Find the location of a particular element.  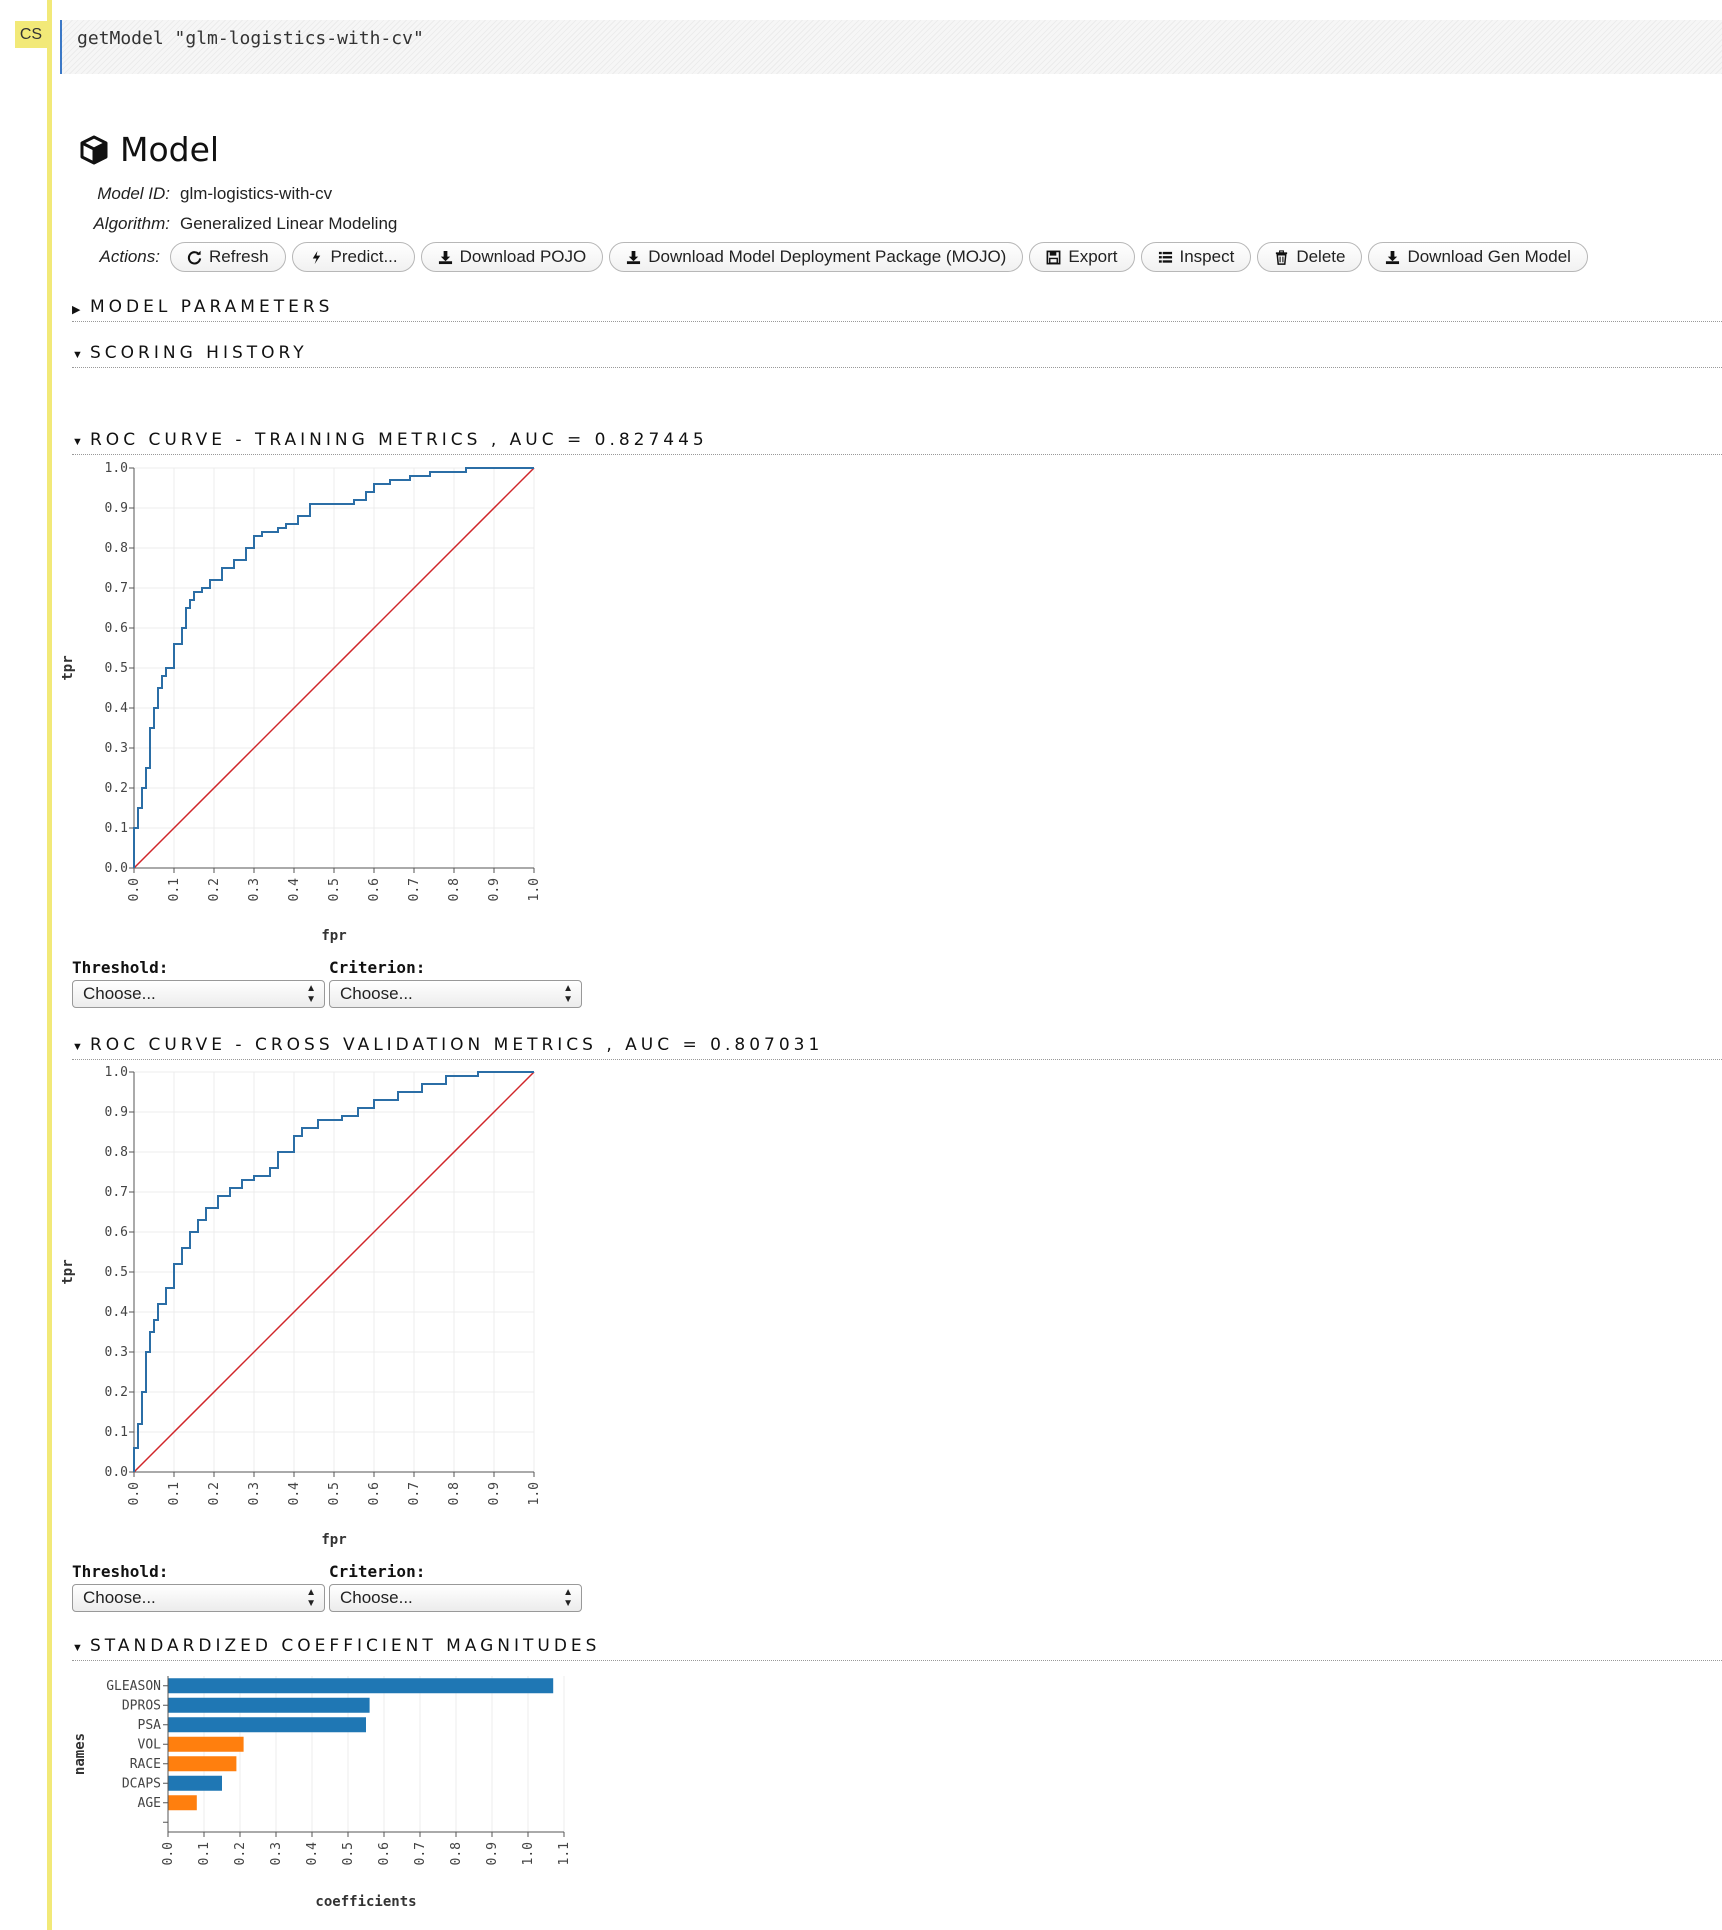

x-axis-title: coefficients is located at coordinates (365, 1902).